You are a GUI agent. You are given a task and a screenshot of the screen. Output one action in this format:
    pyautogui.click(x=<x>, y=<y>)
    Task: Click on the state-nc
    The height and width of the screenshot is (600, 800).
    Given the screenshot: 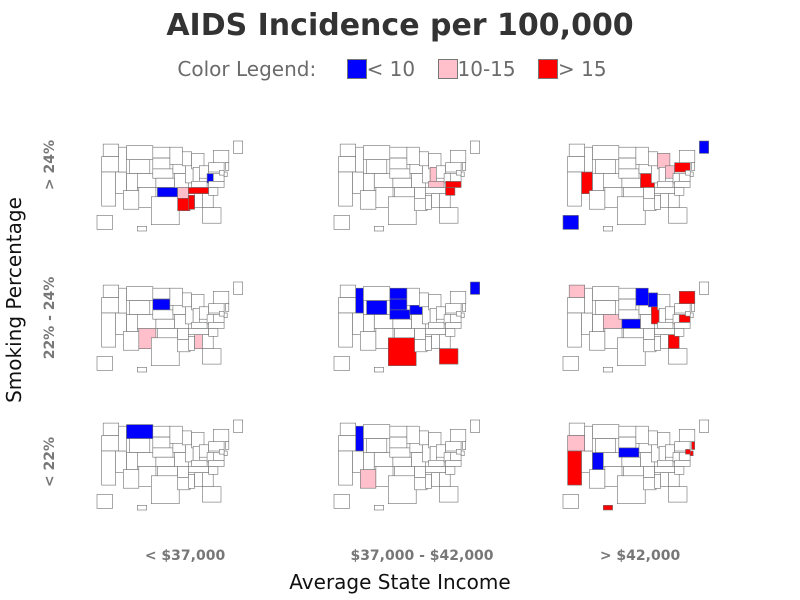 What is the action you would take?
    pyautogui.click(x=682, y=463)
    